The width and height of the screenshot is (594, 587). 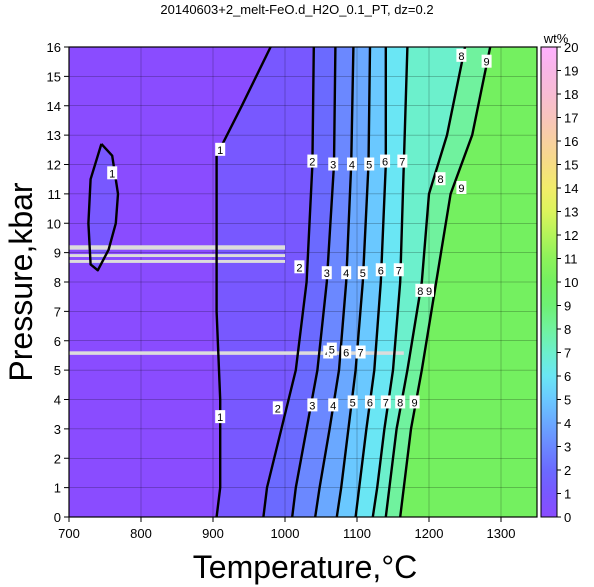 What do you see at coordinates (567, 353) in the screenshot?
I see `colorbar-tick-label-7: 7` at bounding box center [567, 353].